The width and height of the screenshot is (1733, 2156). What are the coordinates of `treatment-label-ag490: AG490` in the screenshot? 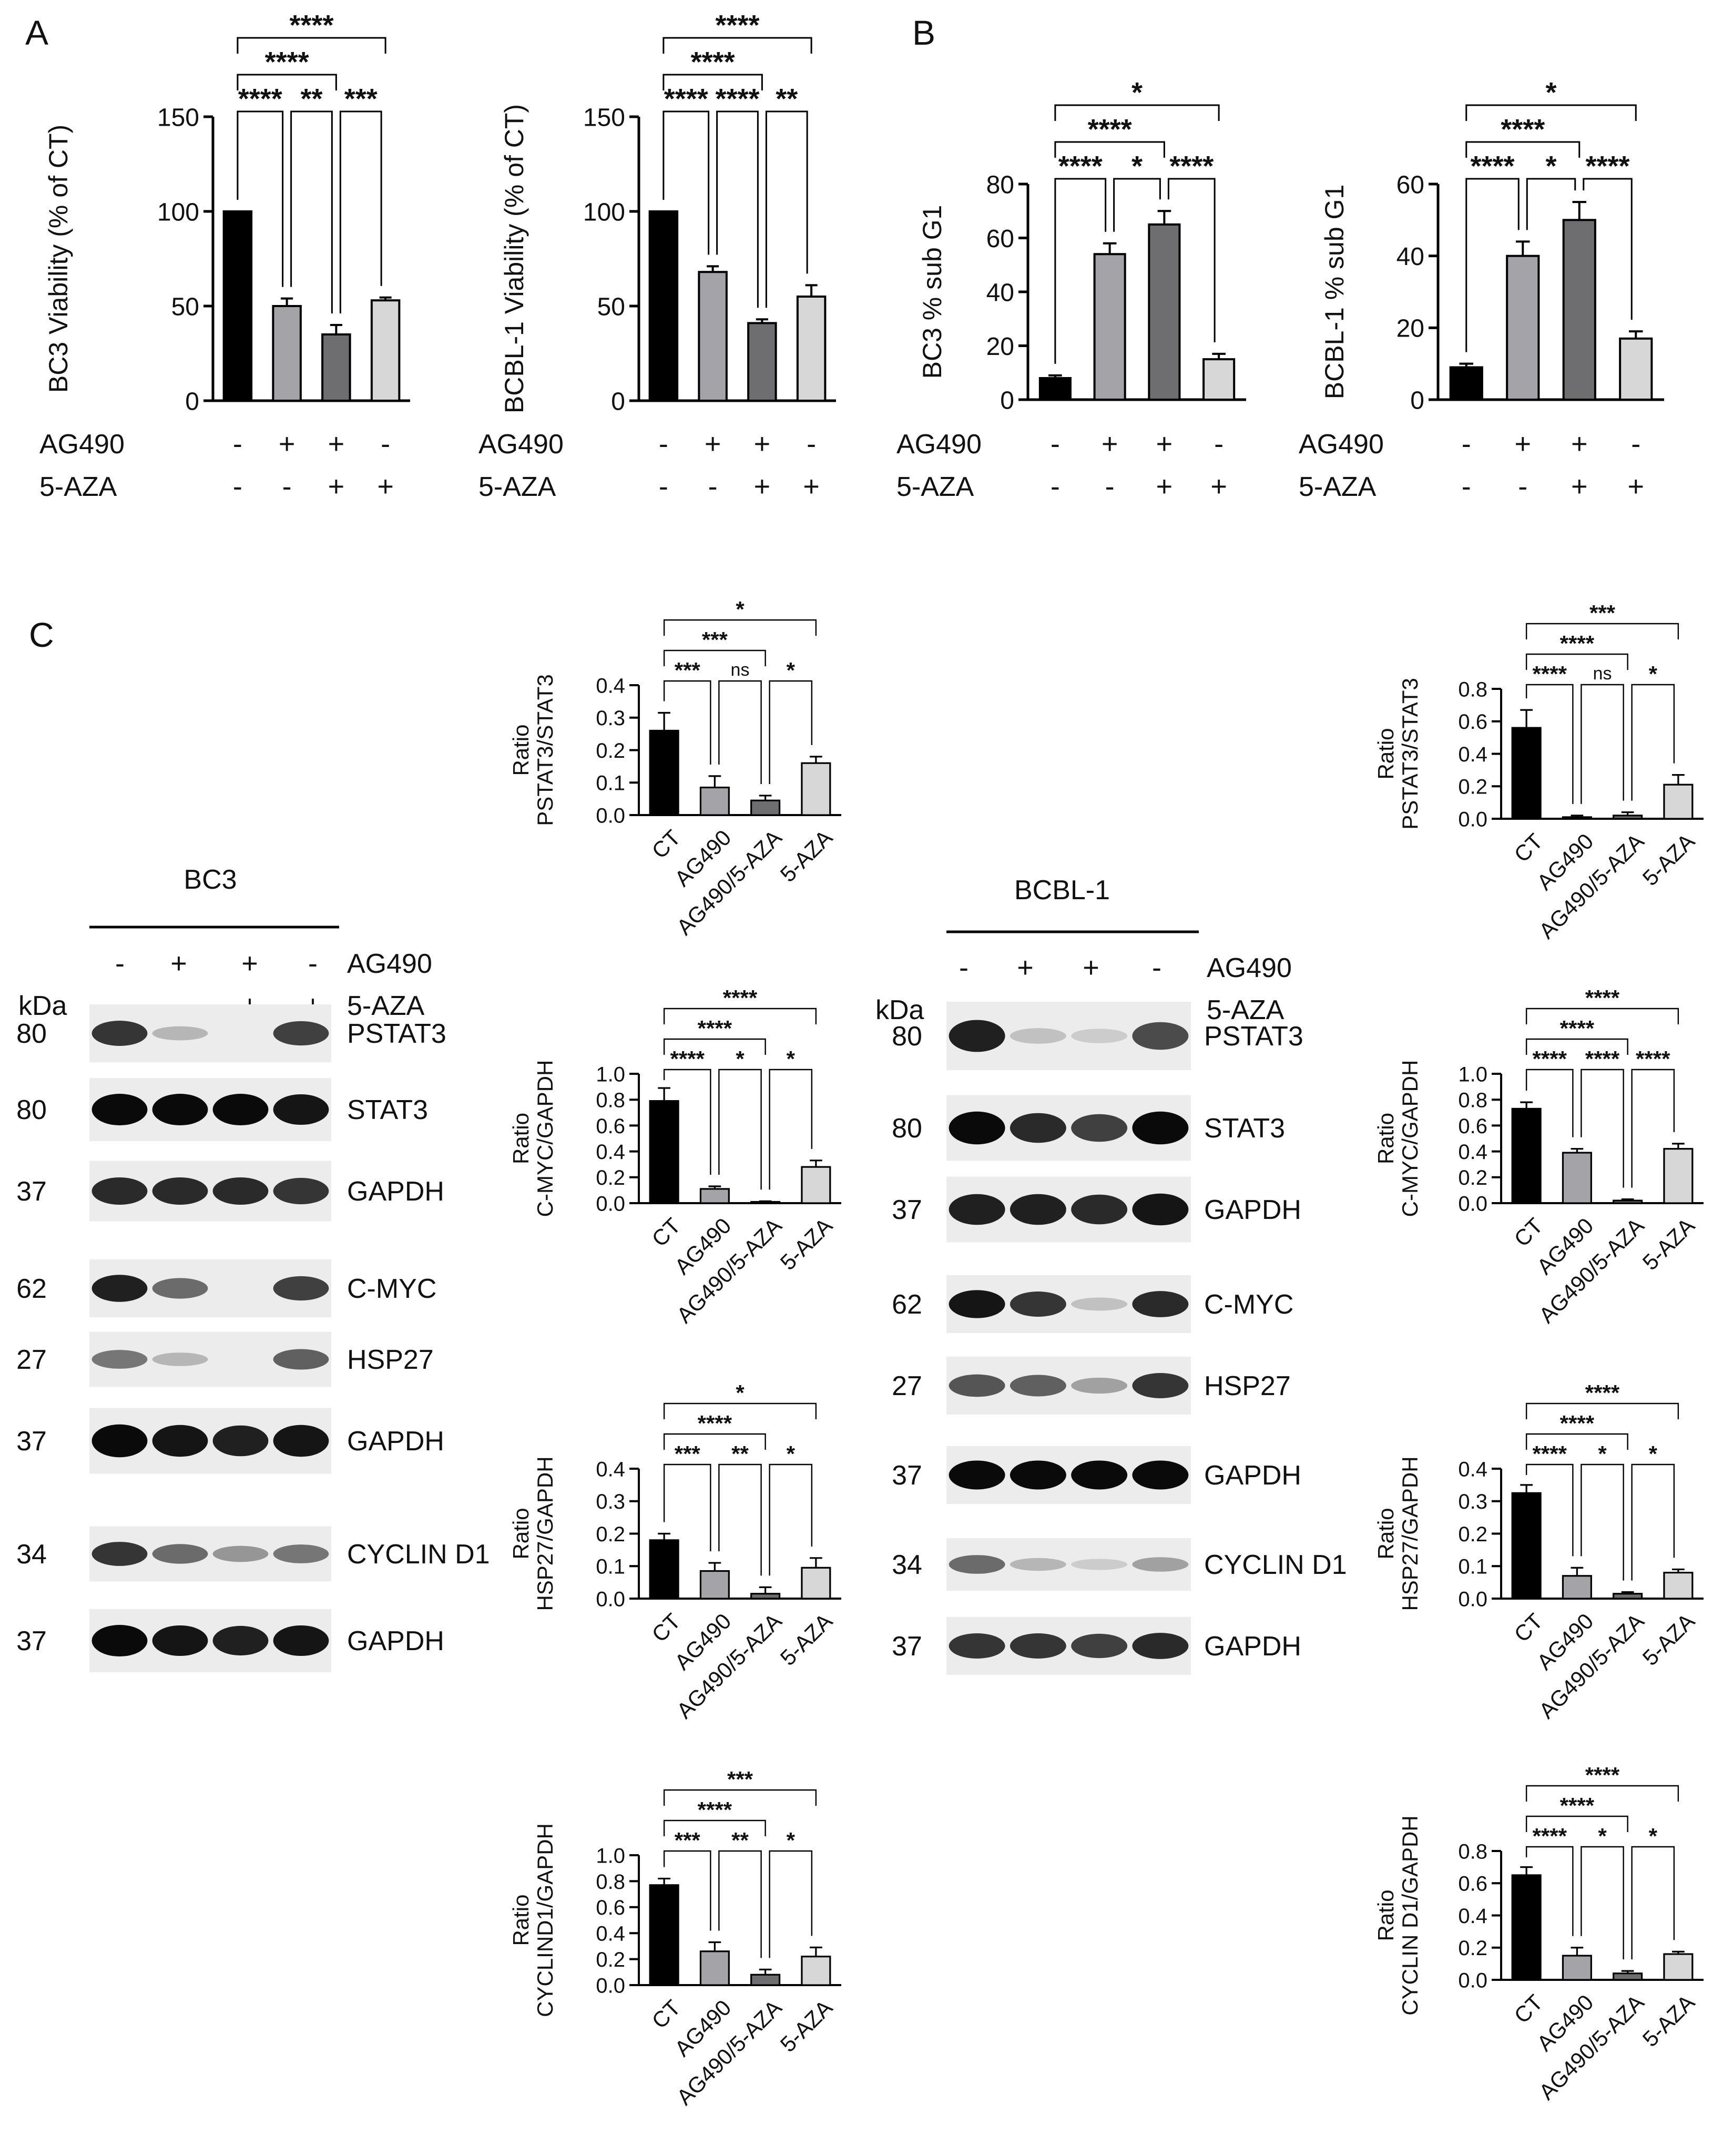 It's located at (521, 445).